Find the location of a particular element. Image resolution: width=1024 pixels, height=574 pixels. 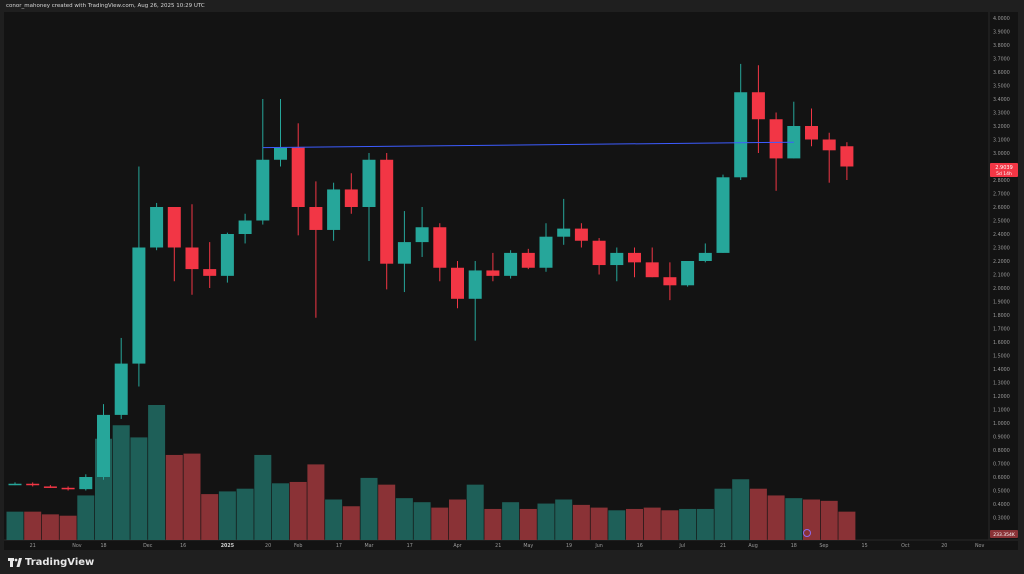

y-tick-label: 2.4000 is located at coordinates (1001, 235).